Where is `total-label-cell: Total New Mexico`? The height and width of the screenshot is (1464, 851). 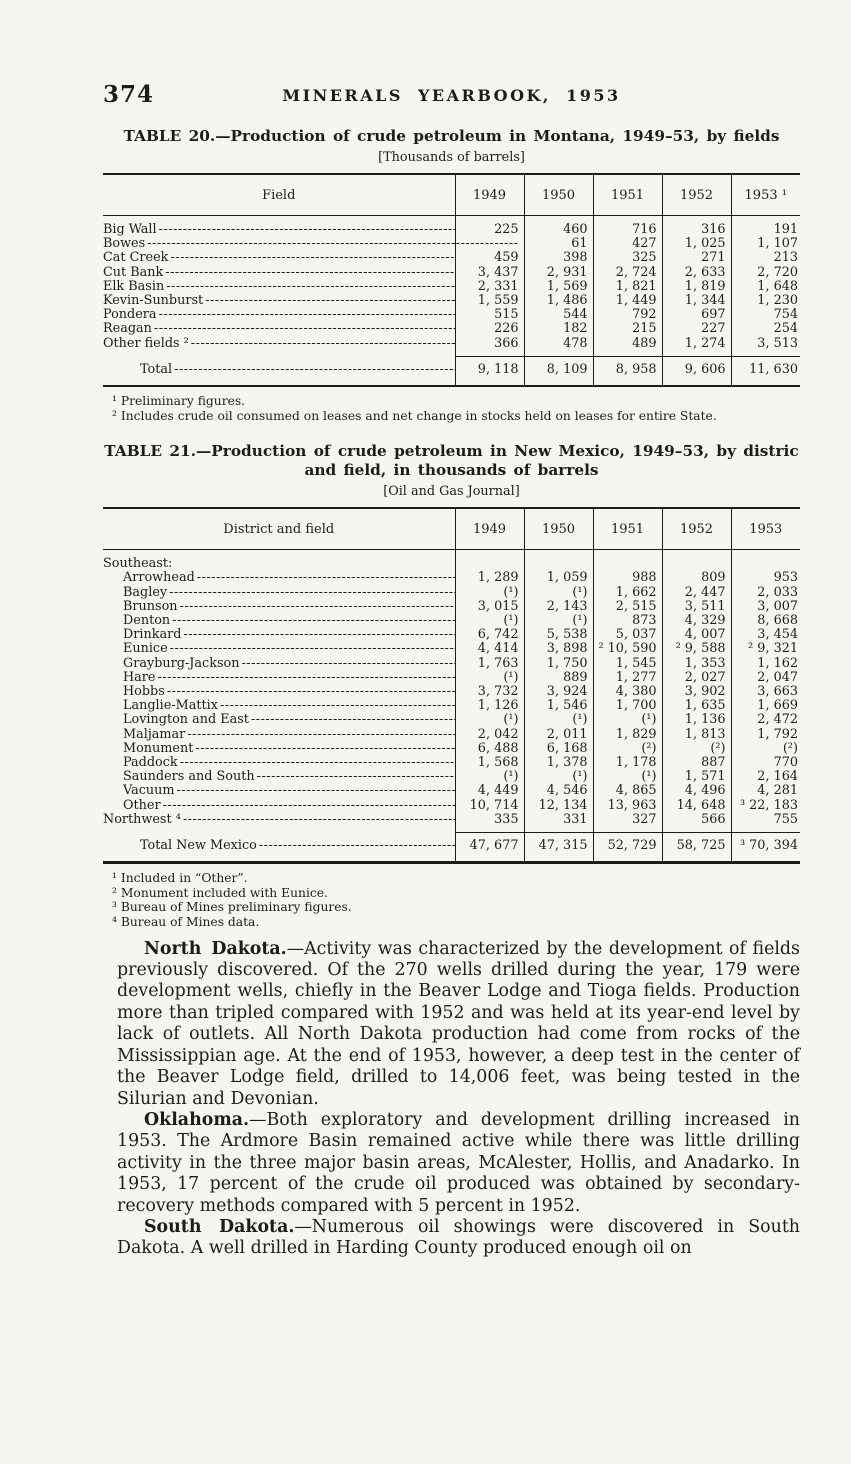 total-label-cell: Total New Mexico is located at coordinates (279, 848).